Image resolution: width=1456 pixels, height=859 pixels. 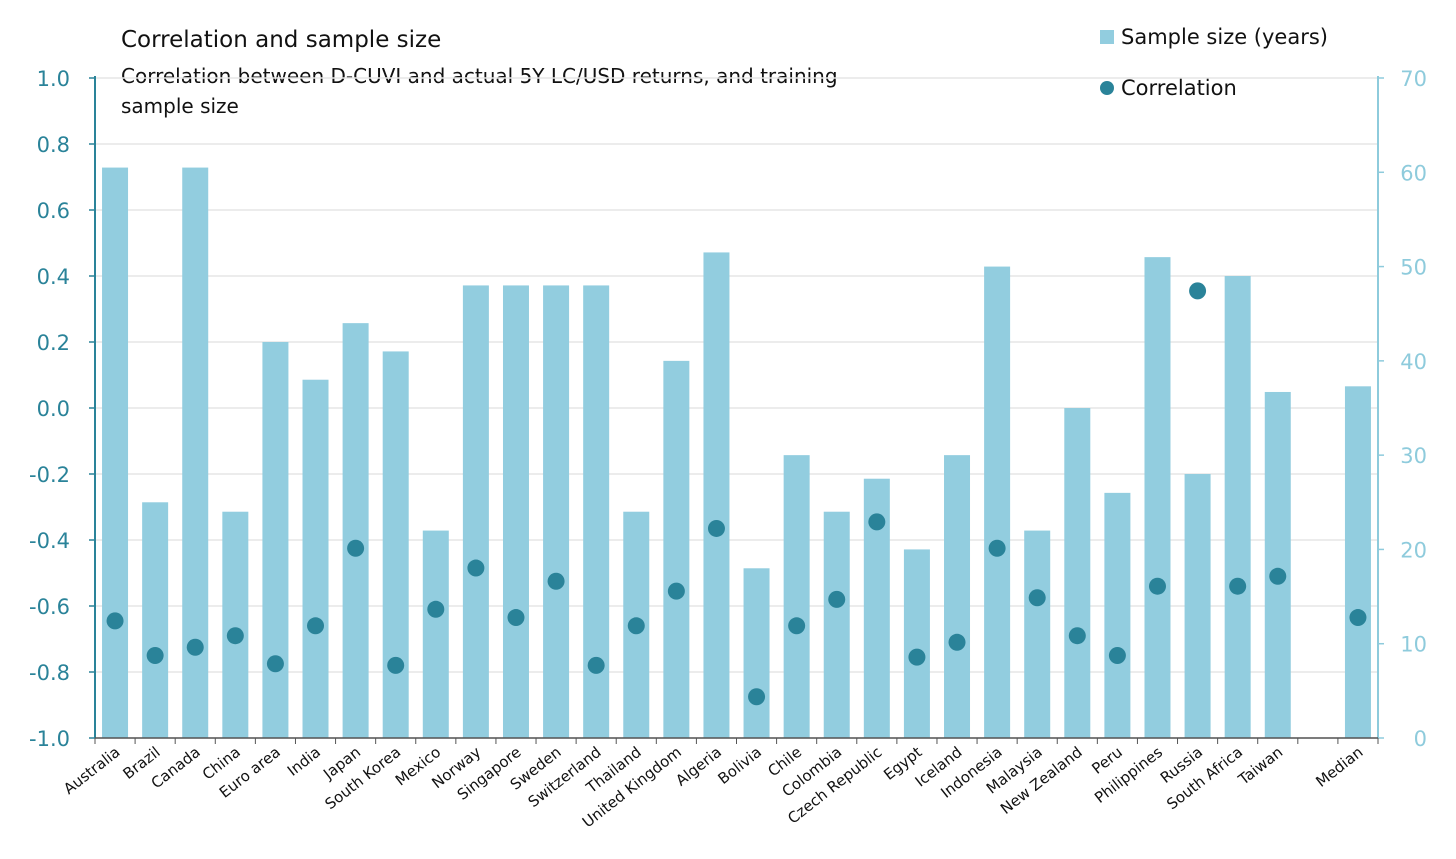 I want to click on left-tick-label: -0.8, so click(x=49, y=673).